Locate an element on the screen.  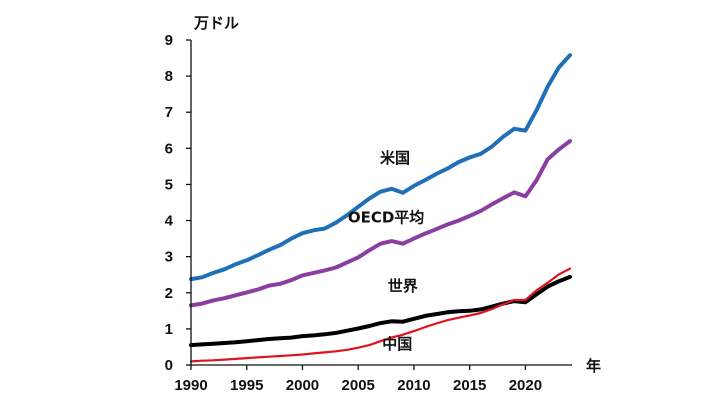
x-tick-labels: 1990 1995 2000 2005 2010 2015 2020 is located at coordinates (358, 385).